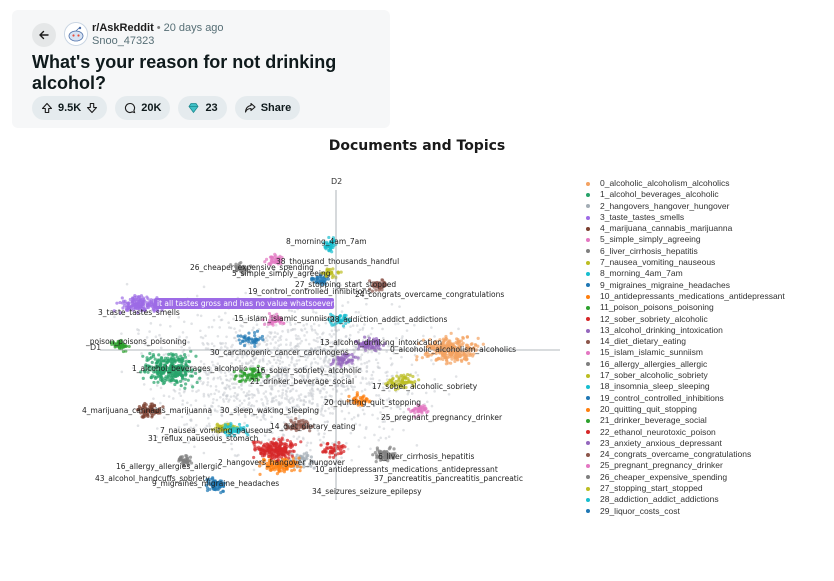  I want to click on legend-item: 22_ethanol_neurotoxic_poison, so click(685, 432).